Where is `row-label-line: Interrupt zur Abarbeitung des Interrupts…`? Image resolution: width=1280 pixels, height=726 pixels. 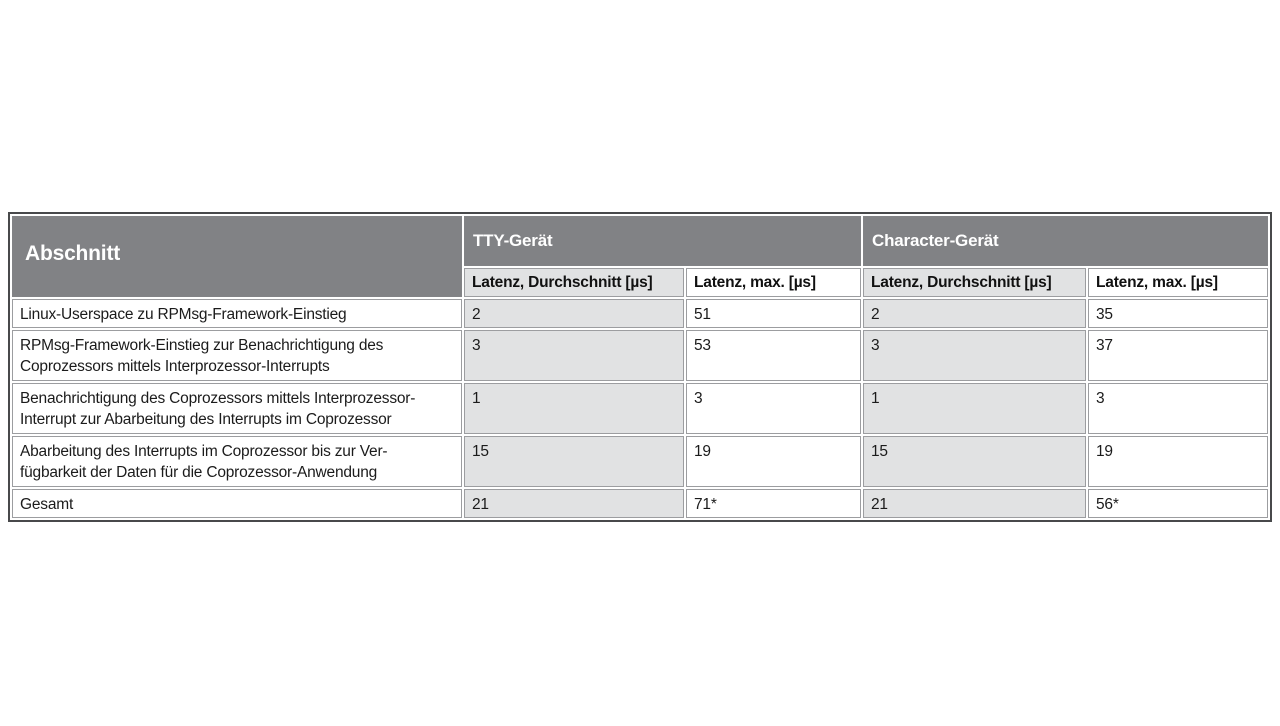 row-label-line: Interrupt zur Abarbeitung des Interrupts… is located at coordinates (206, 419).